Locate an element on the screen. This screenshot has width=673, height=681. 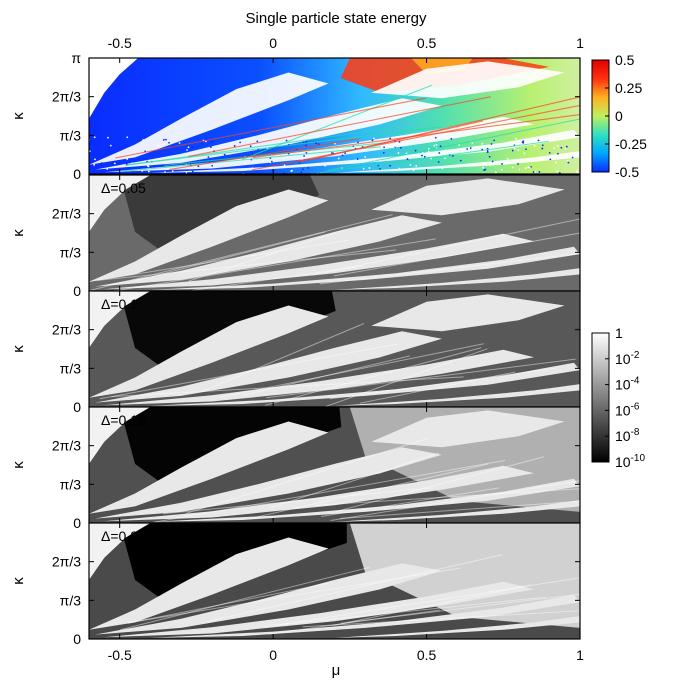
y-tick-label: 0 is located at coordinates (77, 407).